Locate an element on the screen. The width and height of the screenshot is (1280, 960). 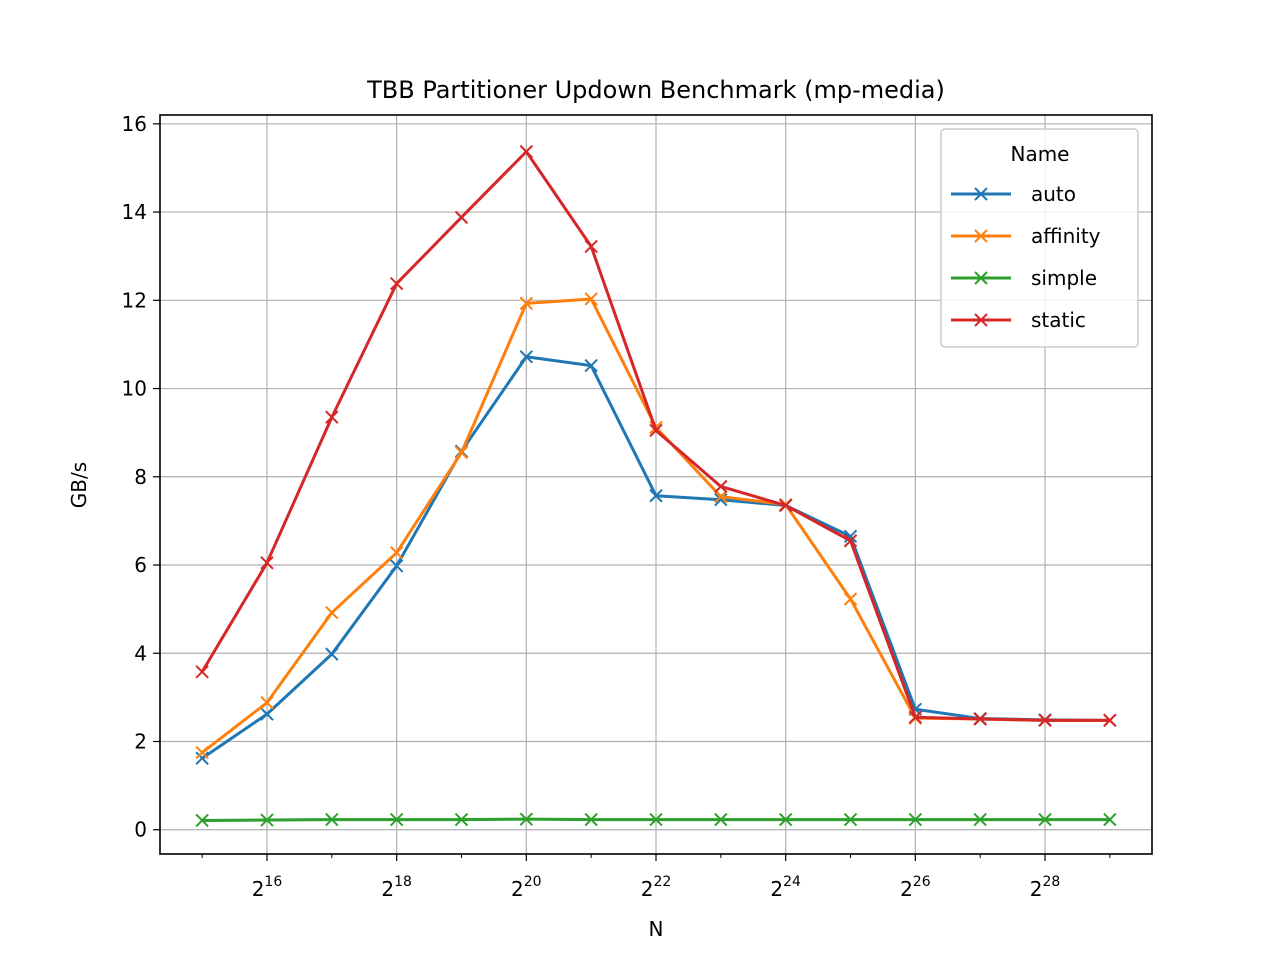
legend-label: auto is located at coordinates (1053, 194).